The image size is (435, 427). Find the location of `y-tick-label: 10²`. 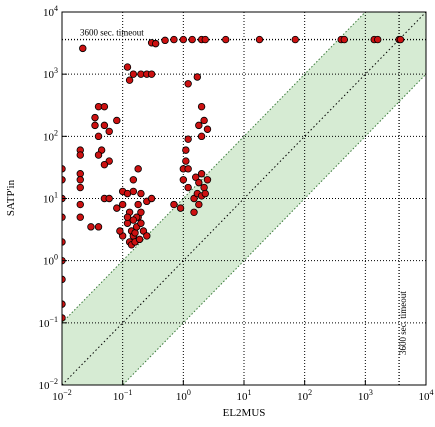

y-tick-label: 10² is located at coordinates (50, 135).